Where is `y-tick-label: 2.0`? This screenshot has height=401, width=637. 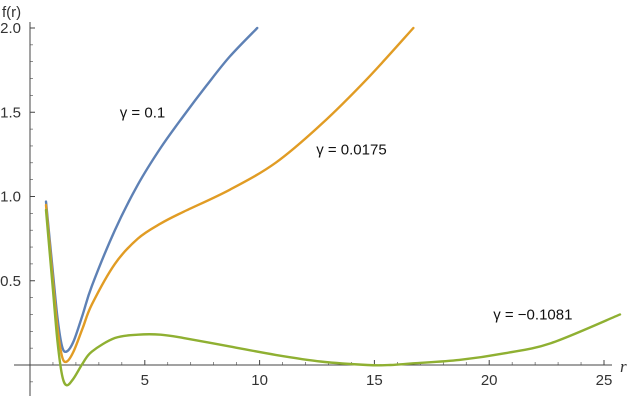 y-tick-label: 2.0 is located at coordinates (10, 28).